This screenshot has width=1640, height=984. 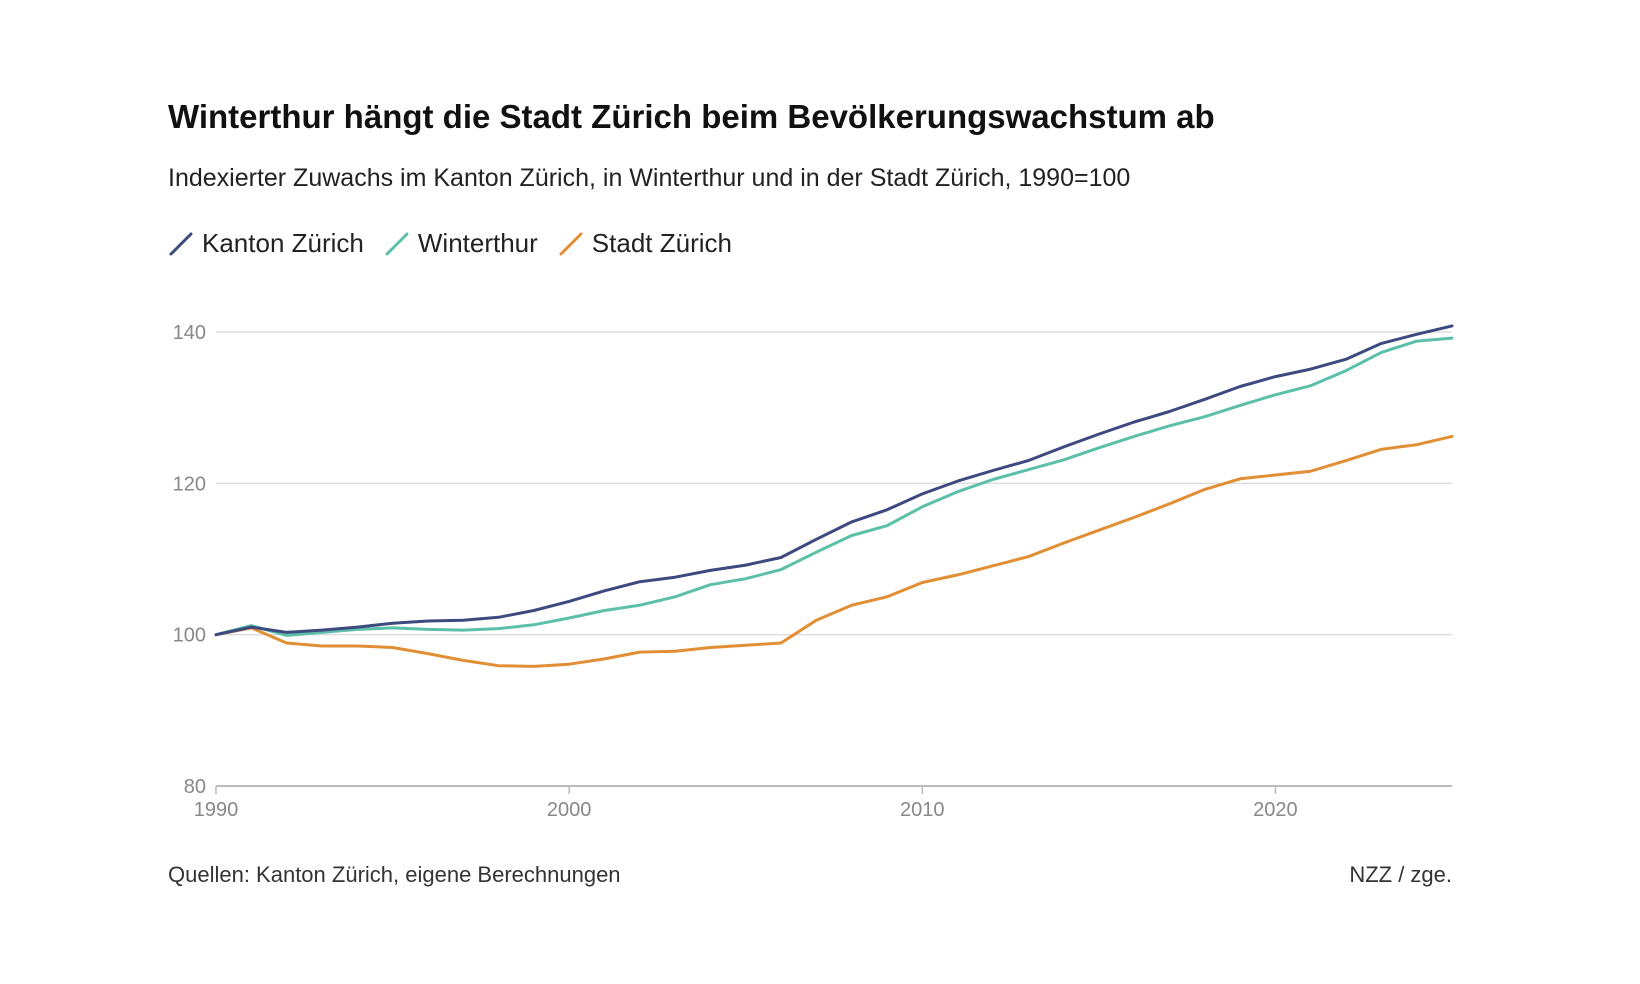 I want to click on legend-label-kanton: Kanton Zürich, so click(x=283, y=243).